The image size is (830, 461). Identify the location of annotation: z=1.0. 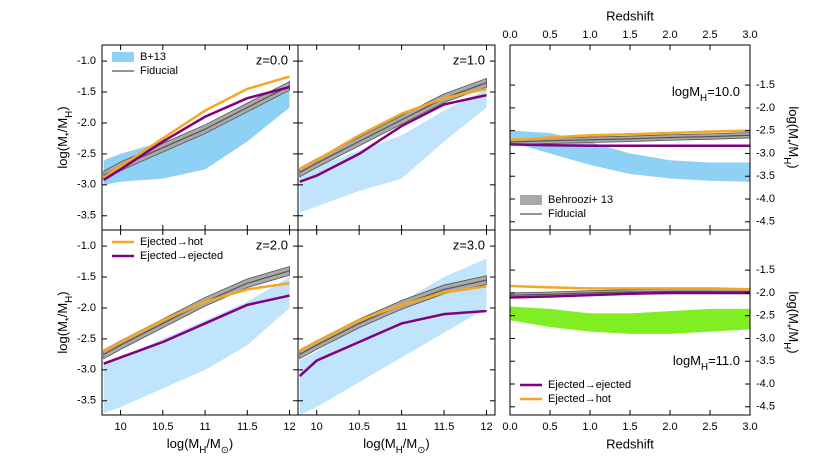
(469, 59).